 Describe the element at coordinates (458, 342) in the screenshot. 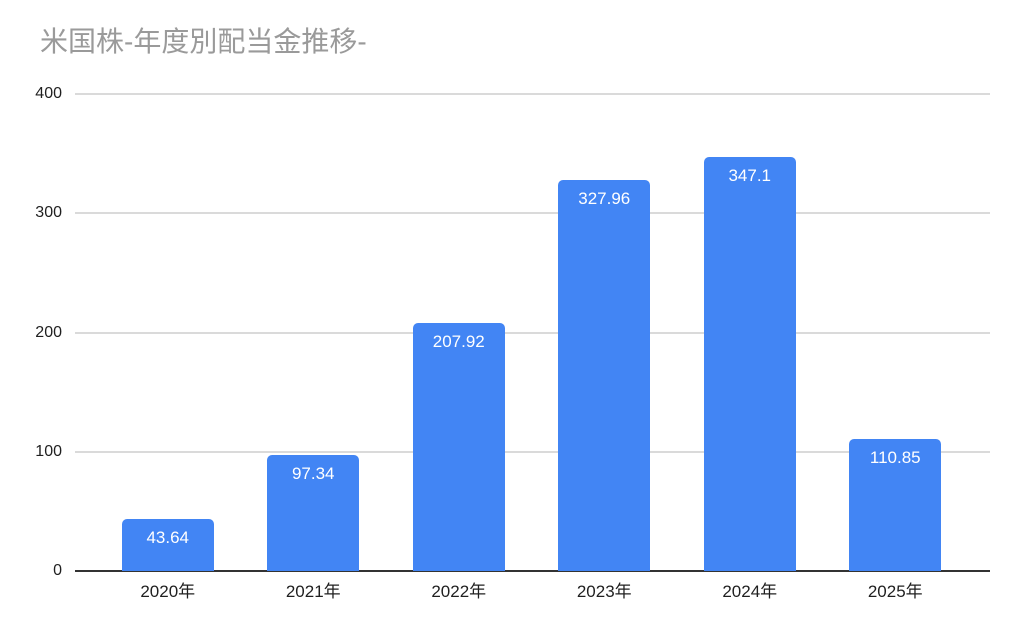

I see `bar-value-label: 207.92` at that location.